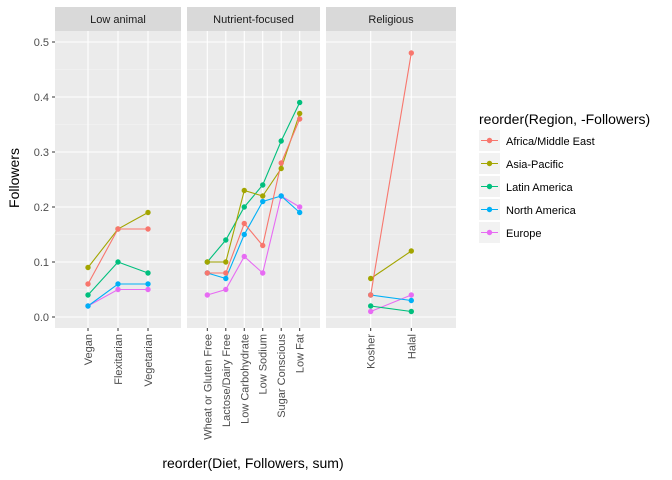  I want to click on y-tick-label: 0.4, so click(41, 98).